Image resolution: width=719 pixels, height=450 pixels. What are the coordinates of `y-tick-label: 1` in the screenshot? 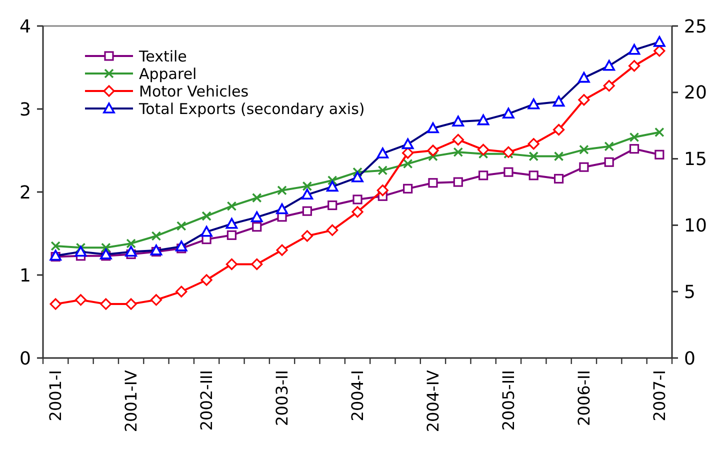 It's located at (25, 275).